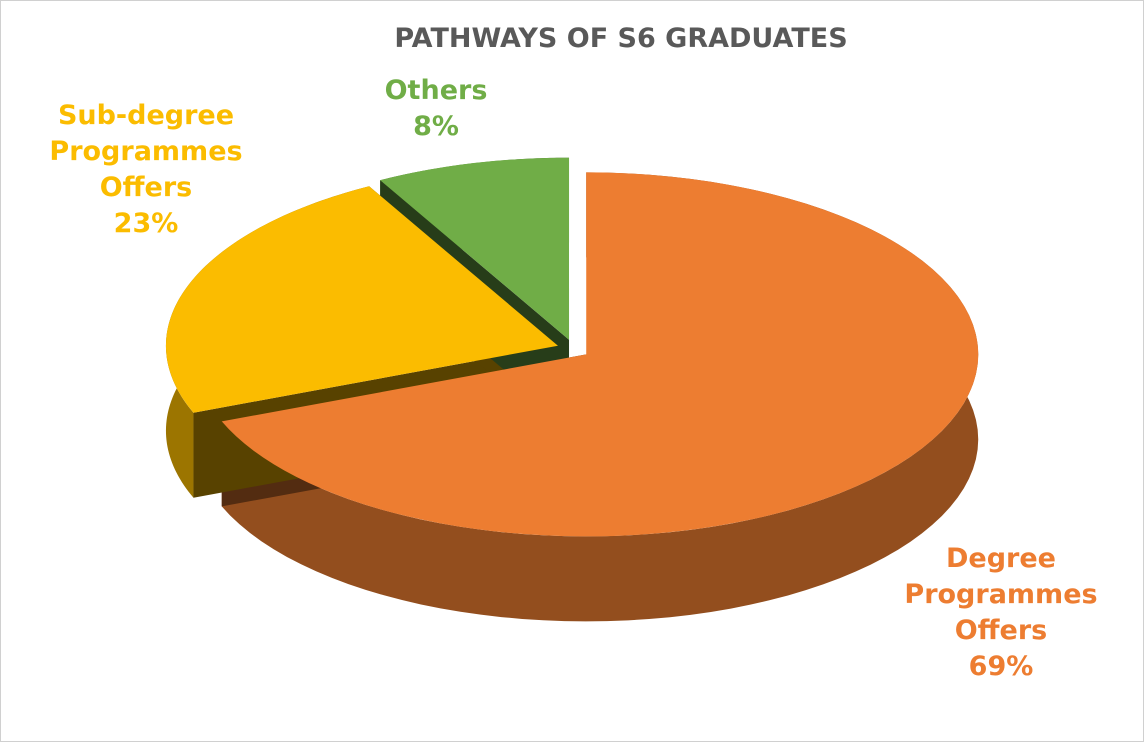 Image resolution: width=1144 pixels, height=742 pixels. Describe the element at coordinates (621, 38) in the screenshot. I see `chart-title: PATHWAYS OF S6 GRADUATES` at that location.